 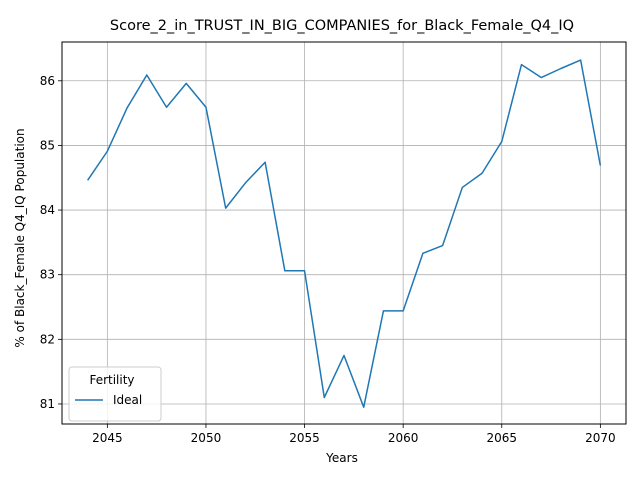 I want to click on x-axis-ticks: 2045 2050 2055 2060 2065 2070, so click(x=354, y=434).